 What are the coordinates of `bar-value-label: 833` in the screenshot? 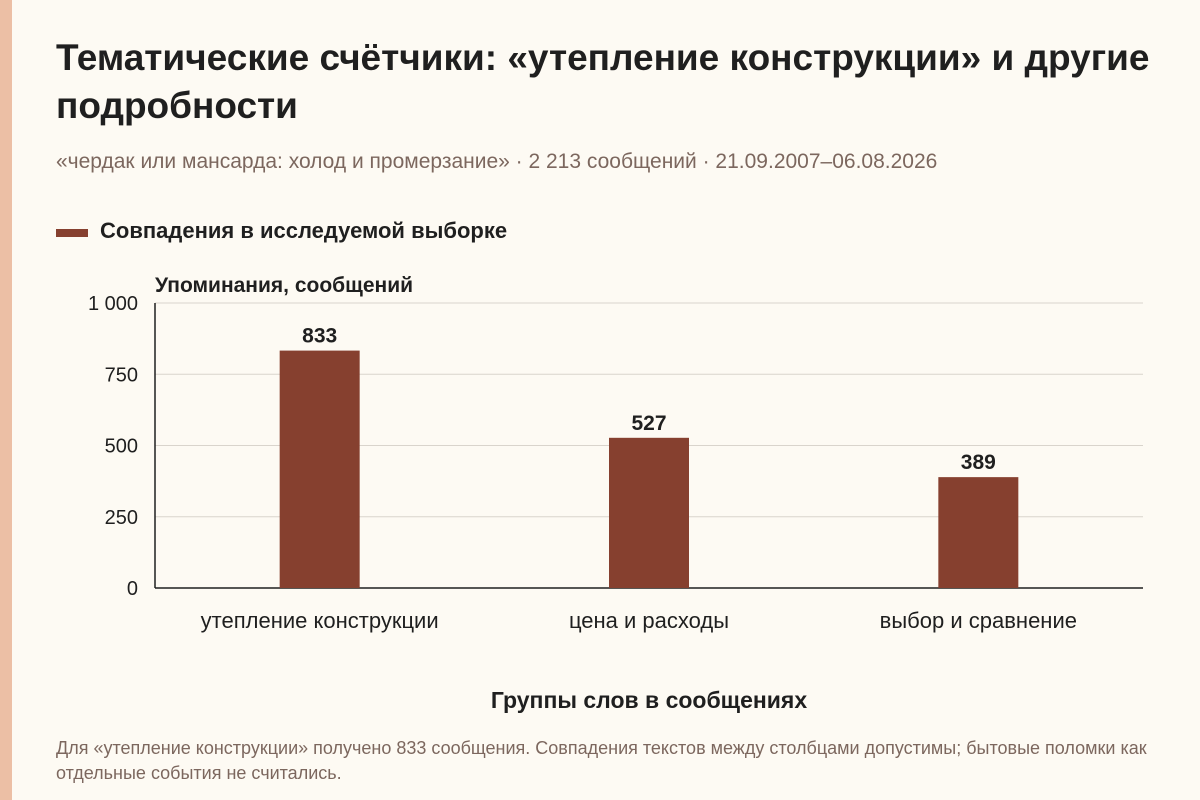 It's located at (319, 336).